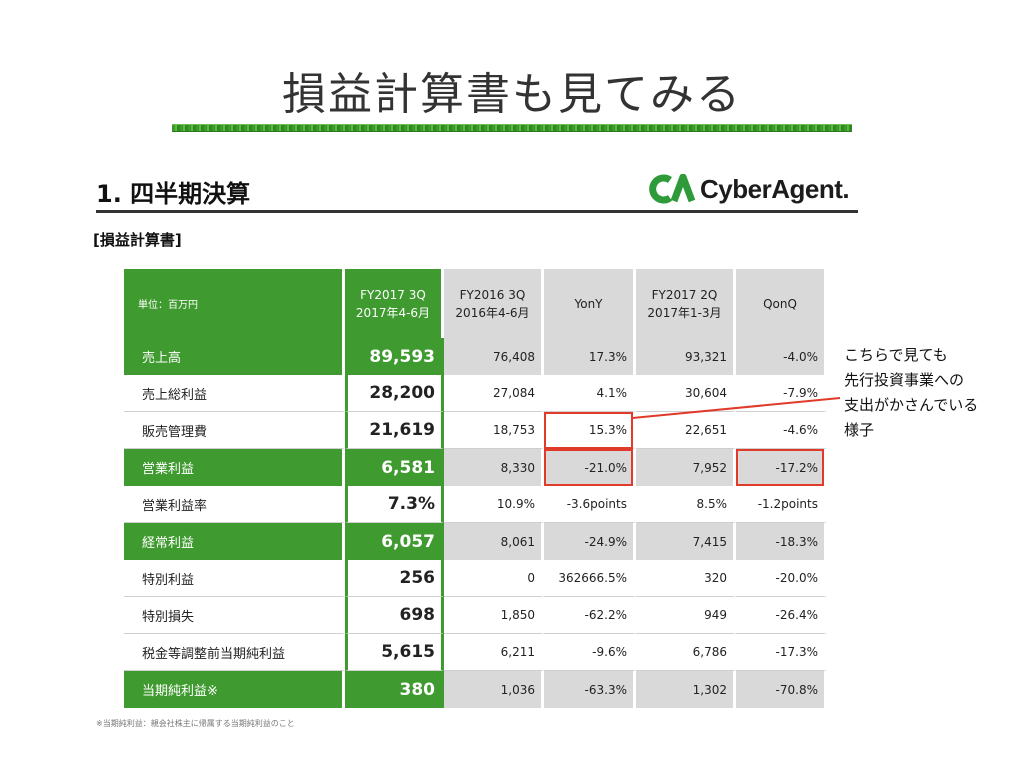 The width and height of the screenshot is (1024, 768). Describe the element at coordinates (394, 303) in the screenshot. I see `header-fy2017-3q: FY2017 3Q 2017年4-6月` at that location.